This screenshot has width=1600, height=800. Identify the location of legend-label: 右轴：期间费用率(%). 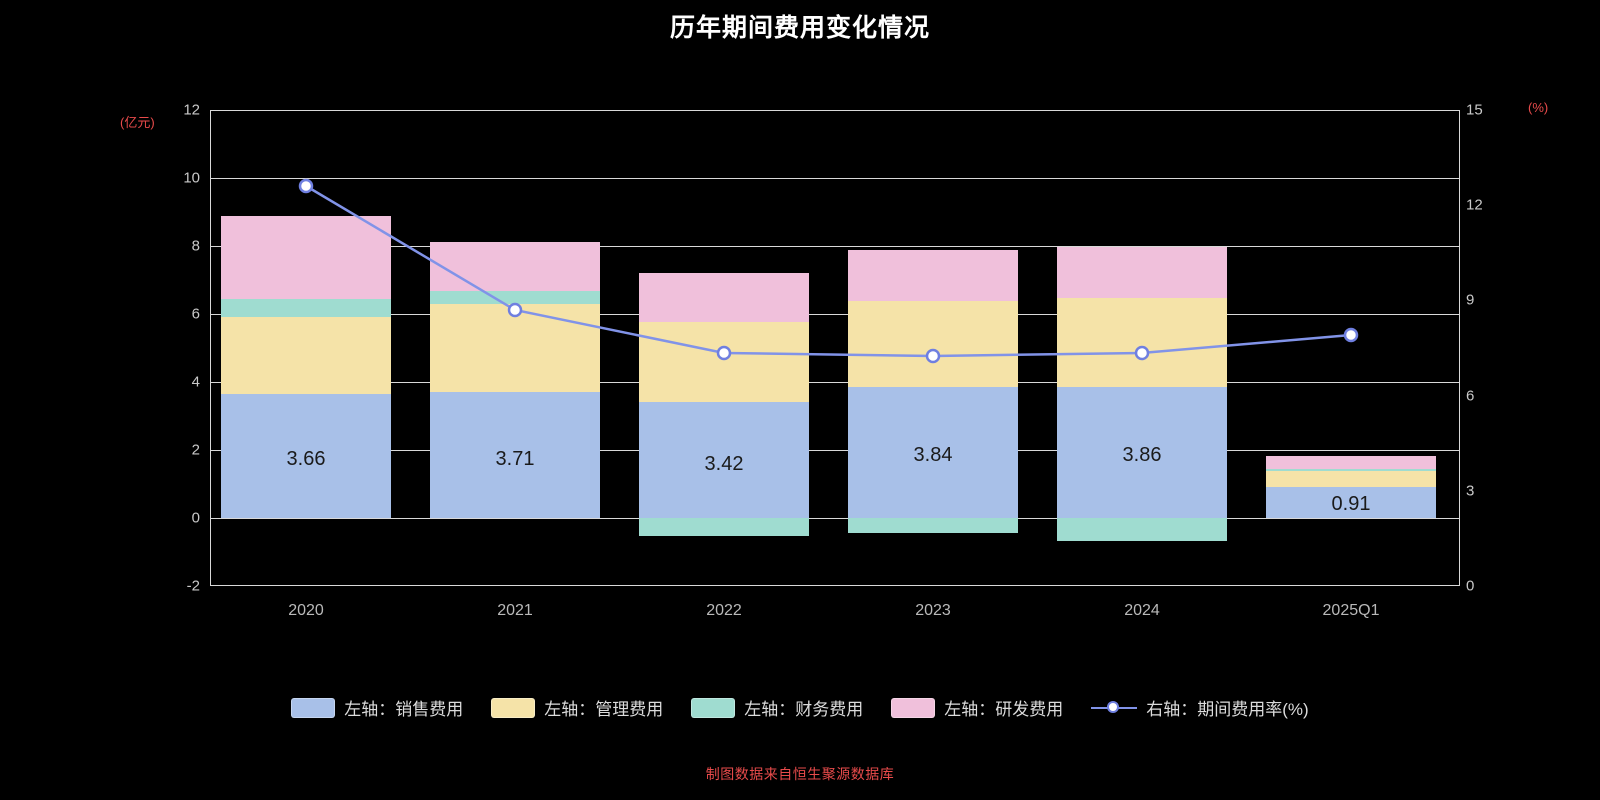
(1227, 709).